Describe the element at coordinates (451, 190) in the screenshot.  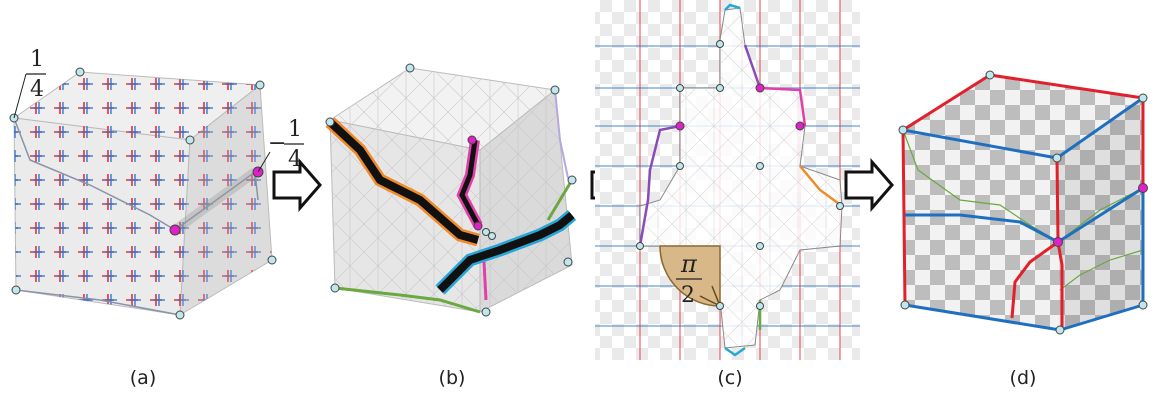
I see `panel-b-mesh` at that location.